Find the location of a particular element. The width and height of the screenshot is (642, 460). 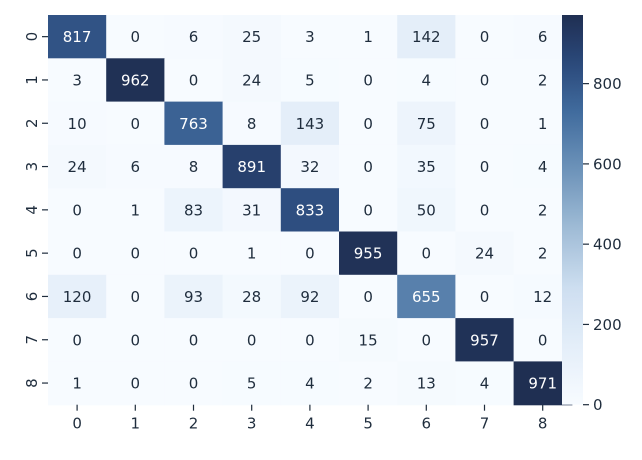

cell-value-label: 28 is located at coordinates (251, 297).